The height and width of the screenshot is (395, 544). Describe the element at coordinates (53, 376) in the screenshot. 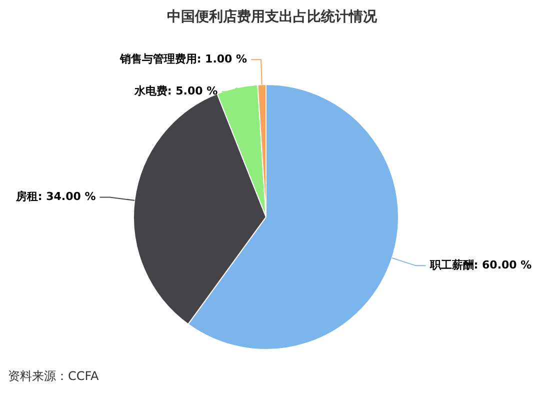

I see `text: 资料来源：CCFA` at that location.